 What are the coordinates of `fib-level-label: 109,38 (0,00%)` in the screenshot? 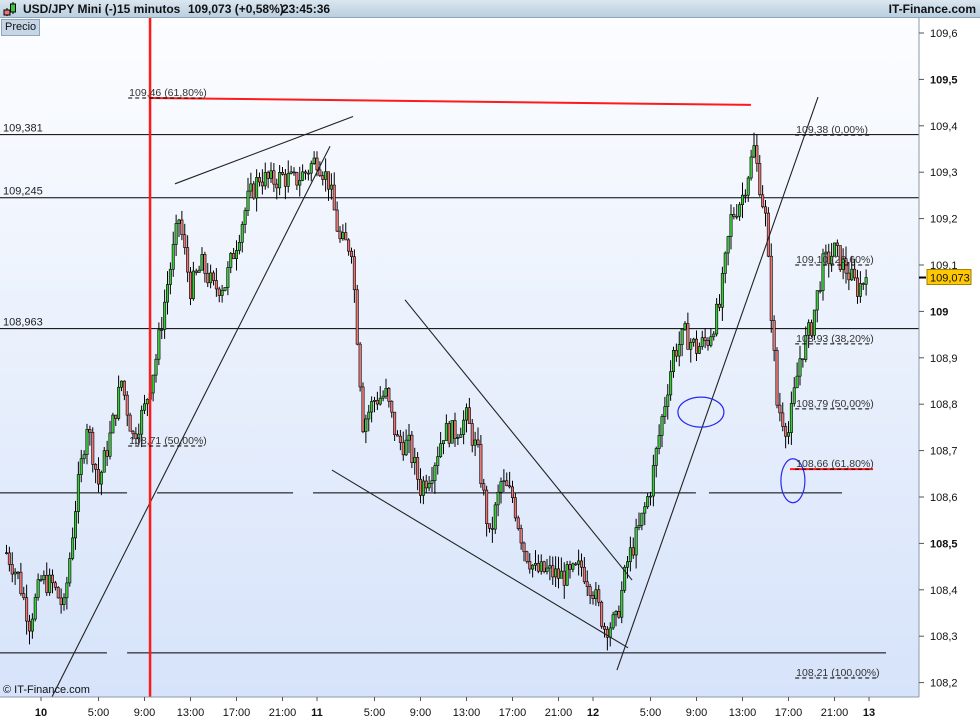 It's located at (832, 130).